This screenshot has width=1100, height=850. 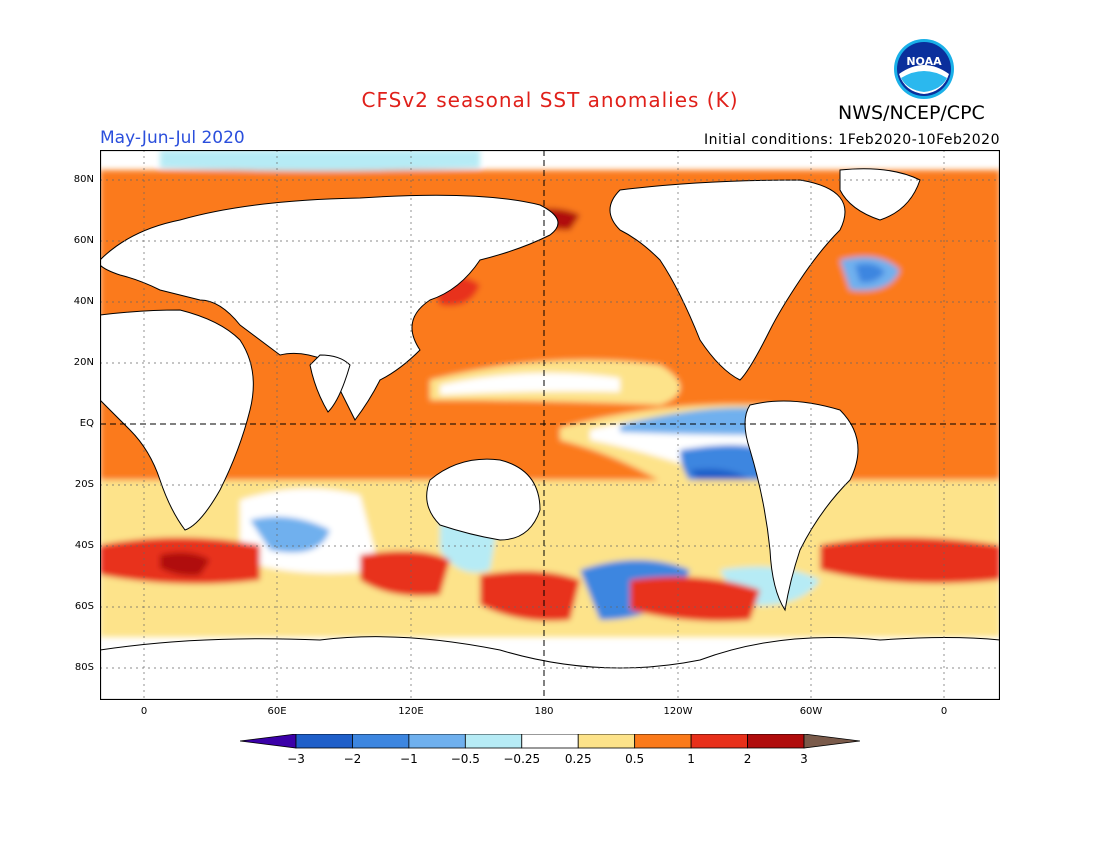 I want to click on lat-label: 40S, so click(x=84, y=545).